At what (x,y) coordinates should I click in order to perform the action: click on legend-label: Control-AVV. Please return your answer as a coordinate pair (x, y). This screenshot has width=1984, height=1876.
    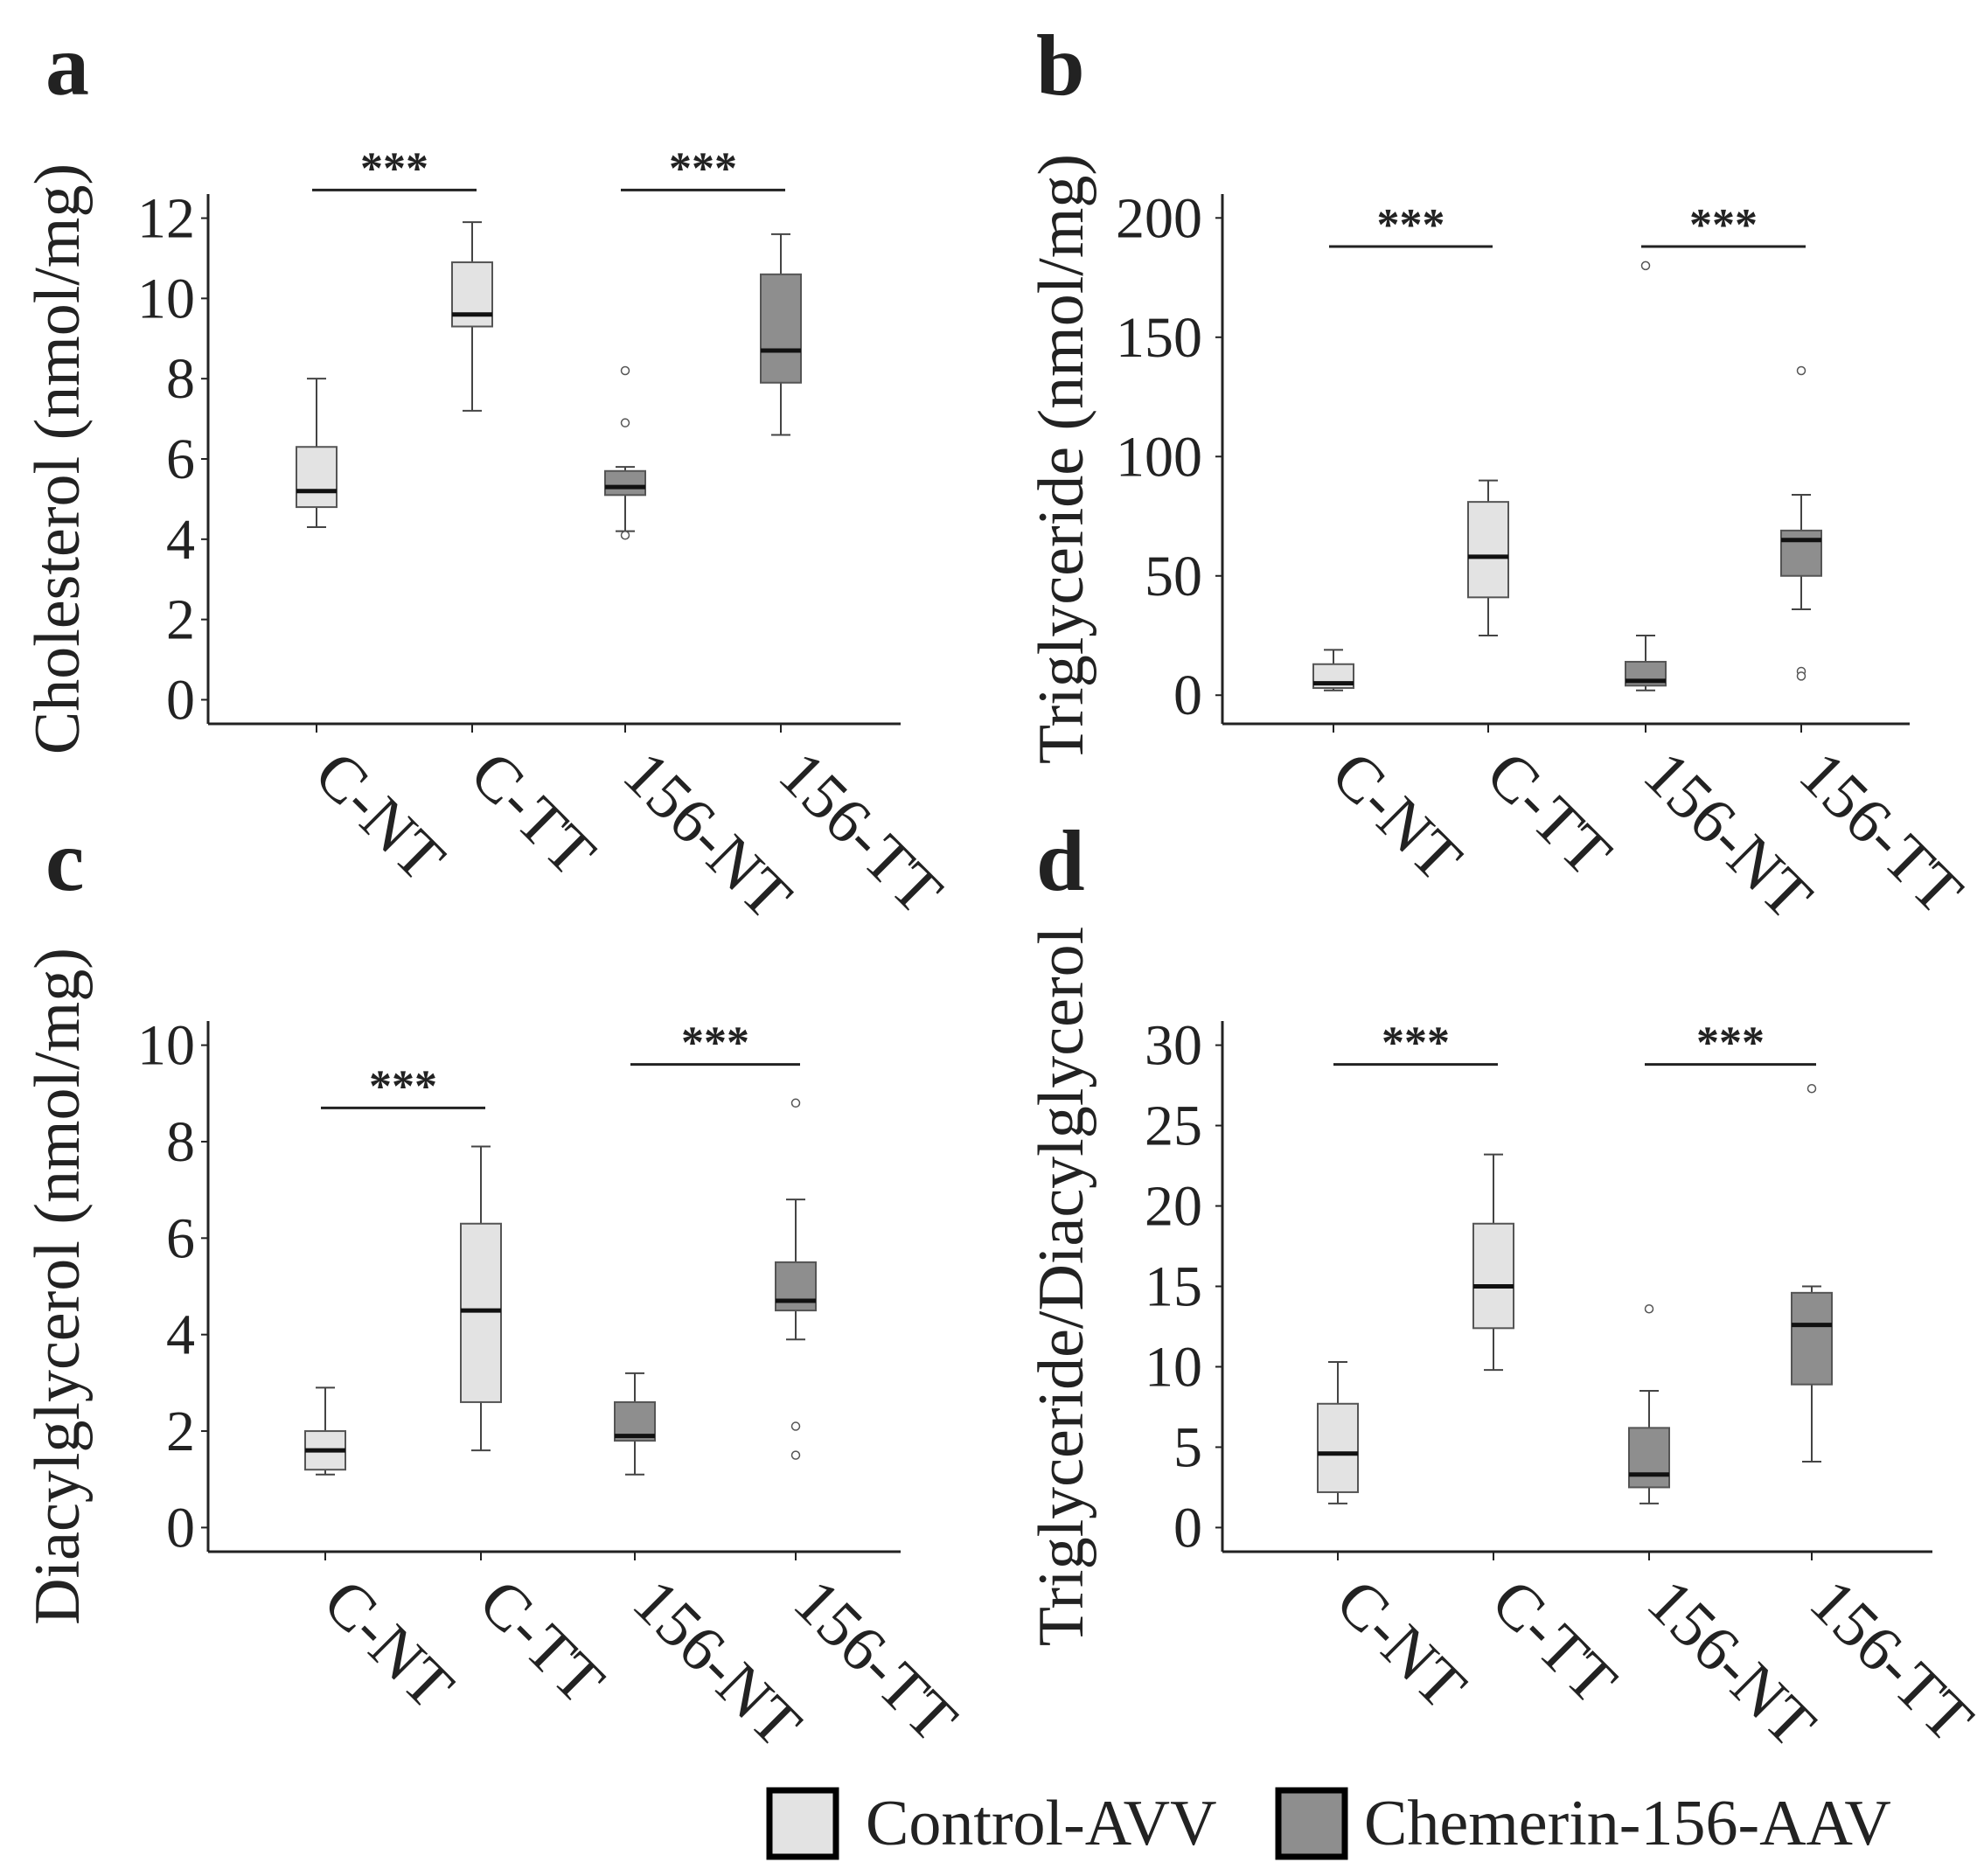
    Looking at the image, I should click on (1041, 1823).